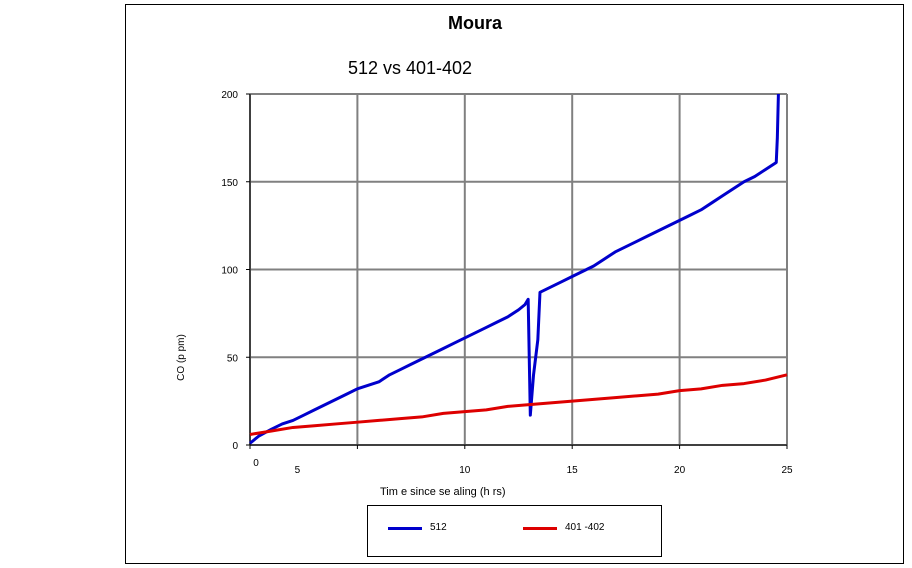  I want to click on chart-title: Moura, so click(475, 23).